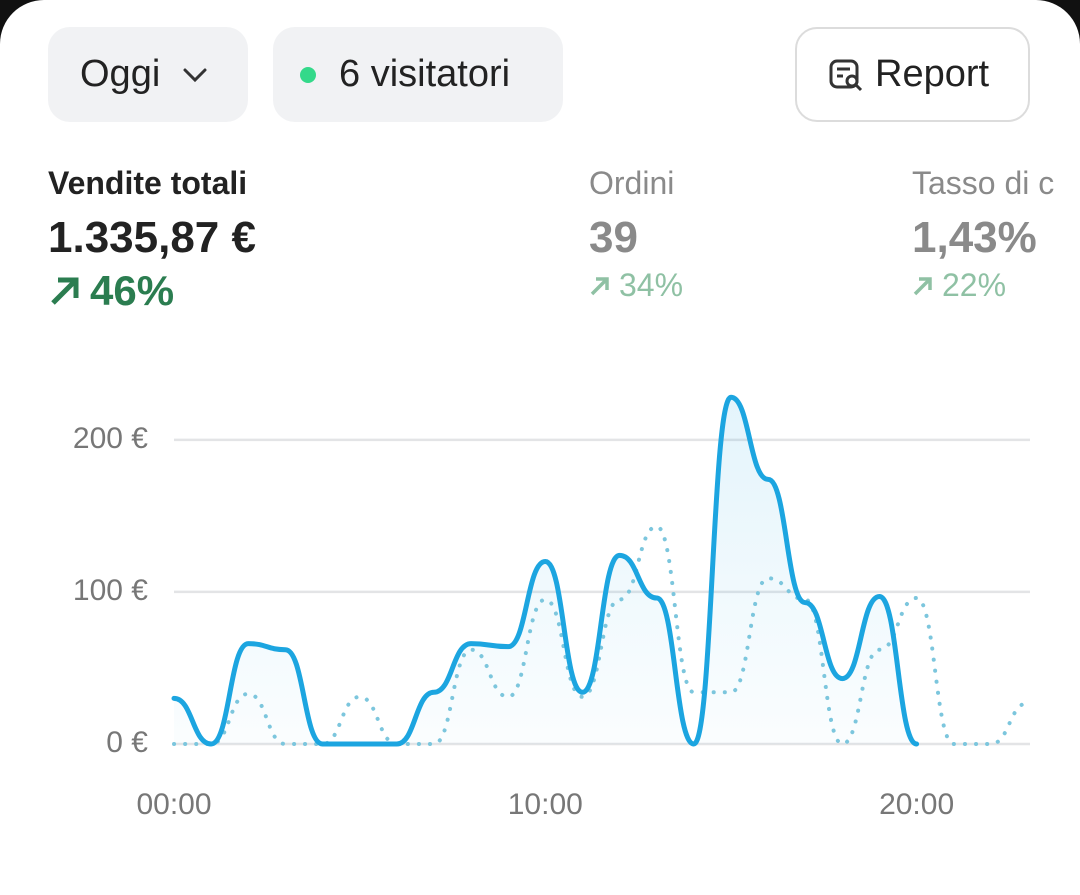 The height and width of the screenshot is (895, 1080). What do you see at coordinates (120, 74) in the screenshot?
I see `period-label: Oggi` at bounding box center [120, 74].